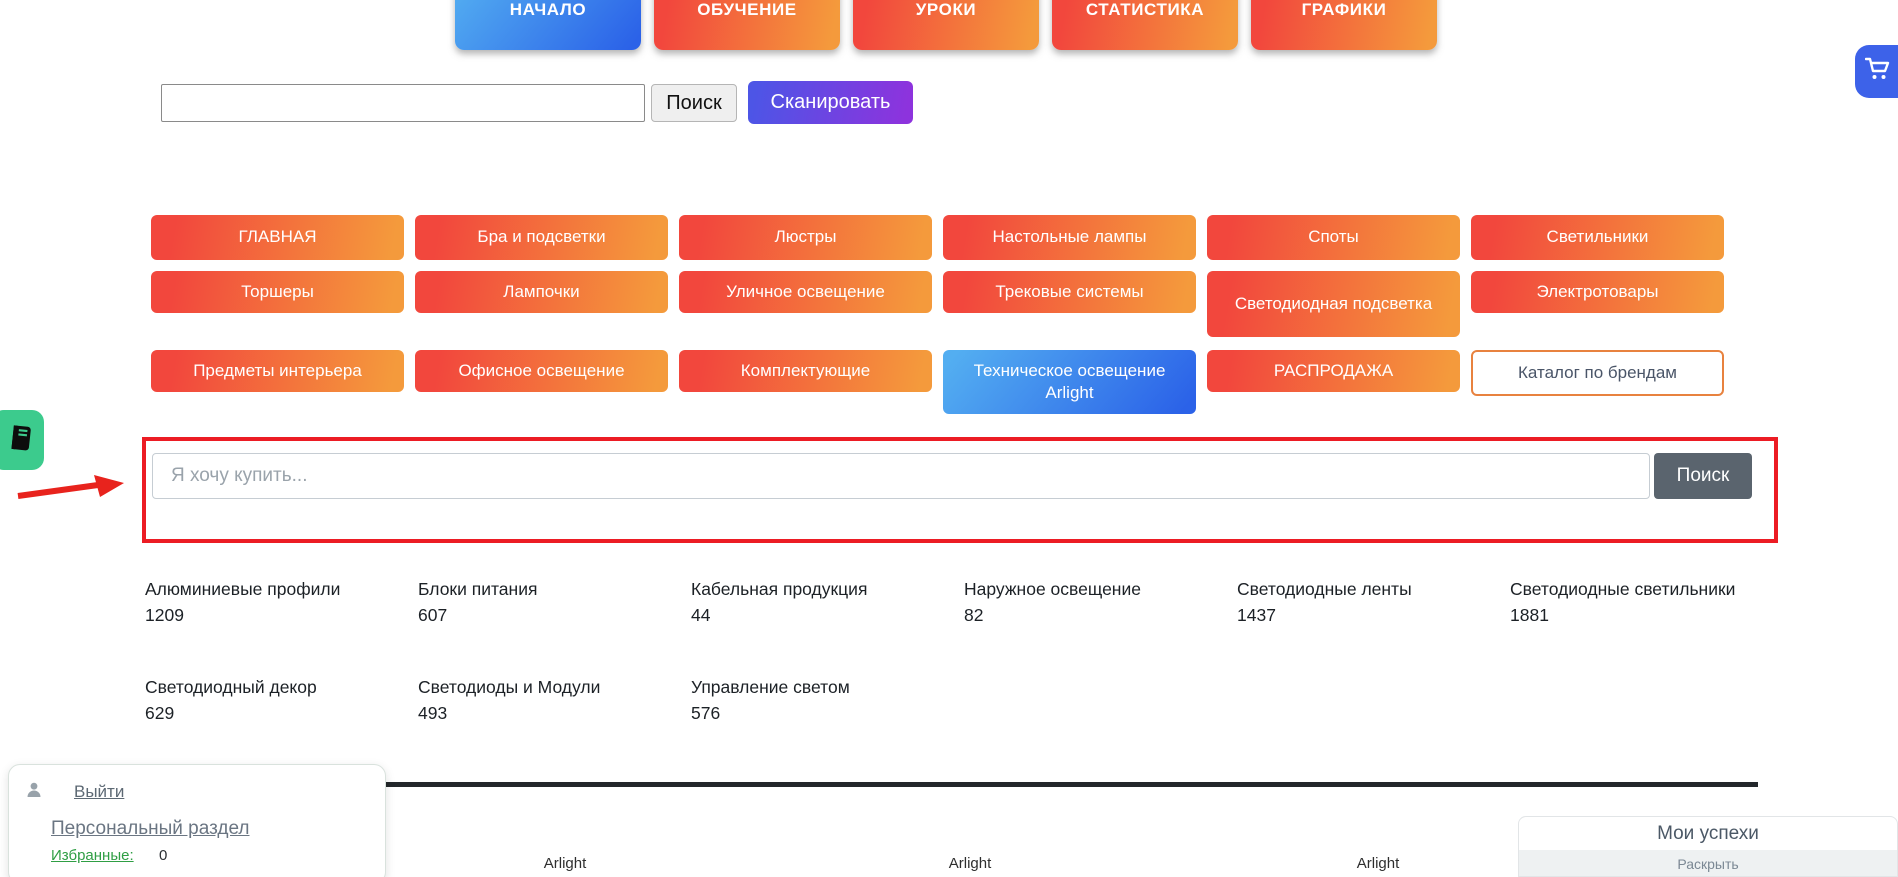  Describe the element at coordinates (548, 9) in the screenshot. I see `nav-label: НАЧАЛО` at that location.